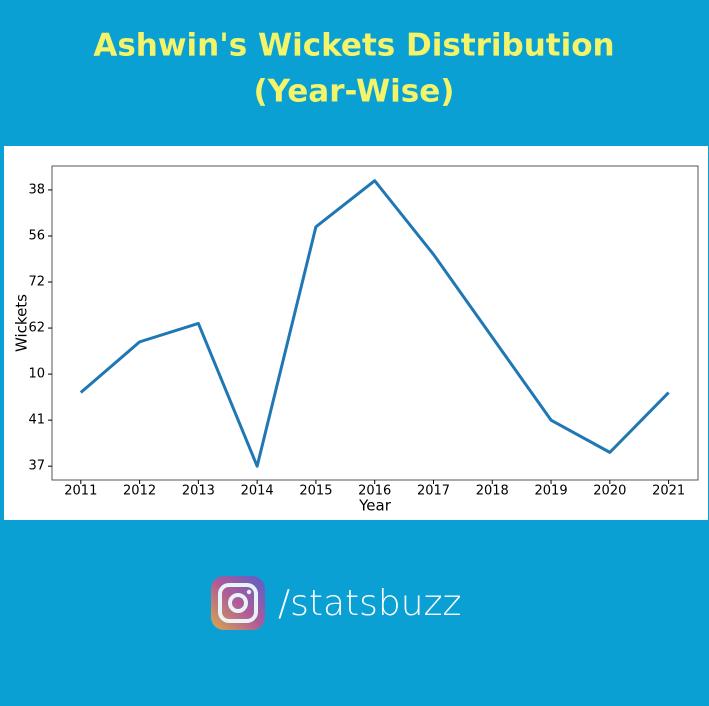  What do you see at coordinates (315, 491) in the screenshot?
I see `x-tick-label: 2015` at bounding box center [315, 491].